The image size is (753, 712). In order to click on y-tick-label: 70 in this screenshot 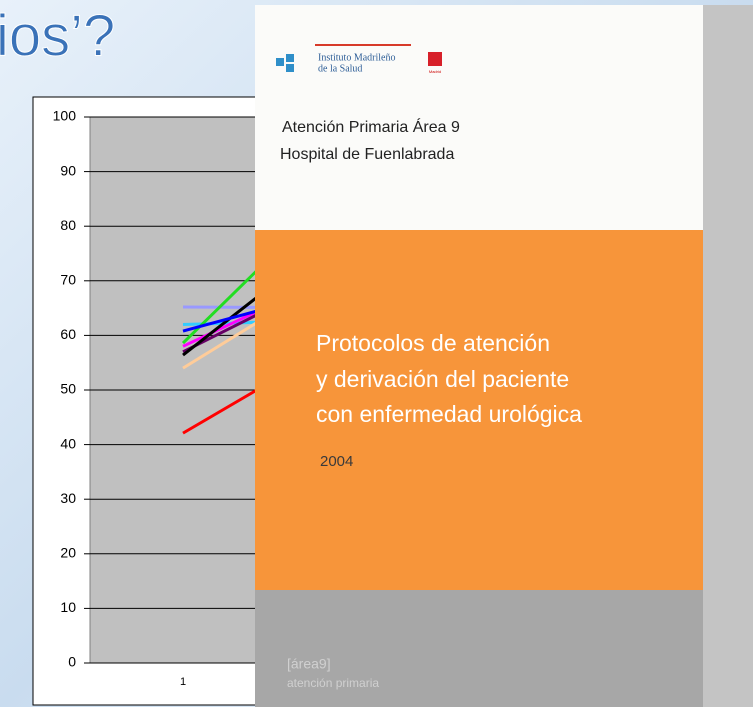, I will do `click(68, 280)`.